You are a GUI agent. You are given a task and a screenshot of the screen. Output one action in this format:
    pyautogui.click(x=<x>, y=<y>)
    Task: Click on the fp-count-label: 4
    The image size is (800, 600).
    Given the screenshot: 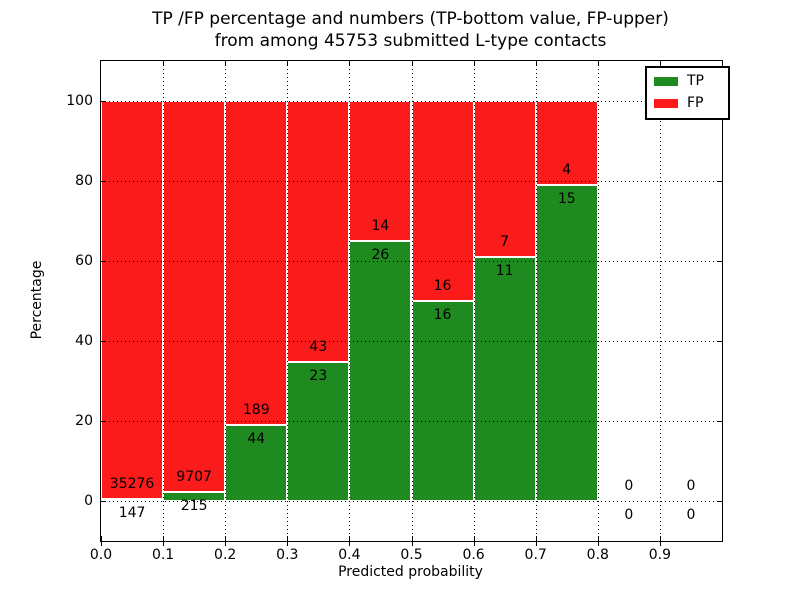 What is the action you would take?
    pyautogui.click(x=567, y=170)
    